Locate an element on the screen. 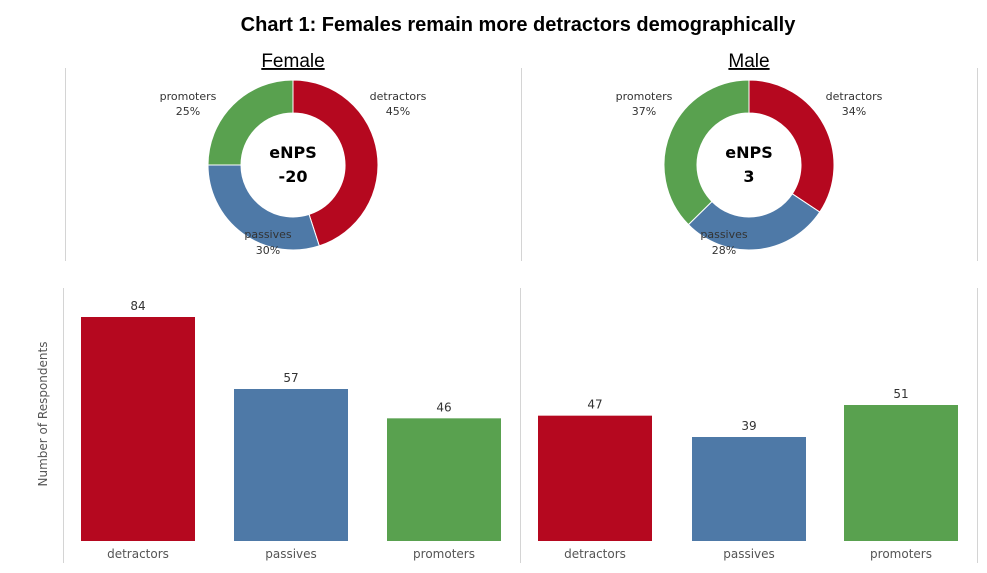 Image resolution: width=987 pixels, height=573 pixels. bar-panel-male: 47 detractors 39 passives 51 promoters is located at coordinates (748, 474).